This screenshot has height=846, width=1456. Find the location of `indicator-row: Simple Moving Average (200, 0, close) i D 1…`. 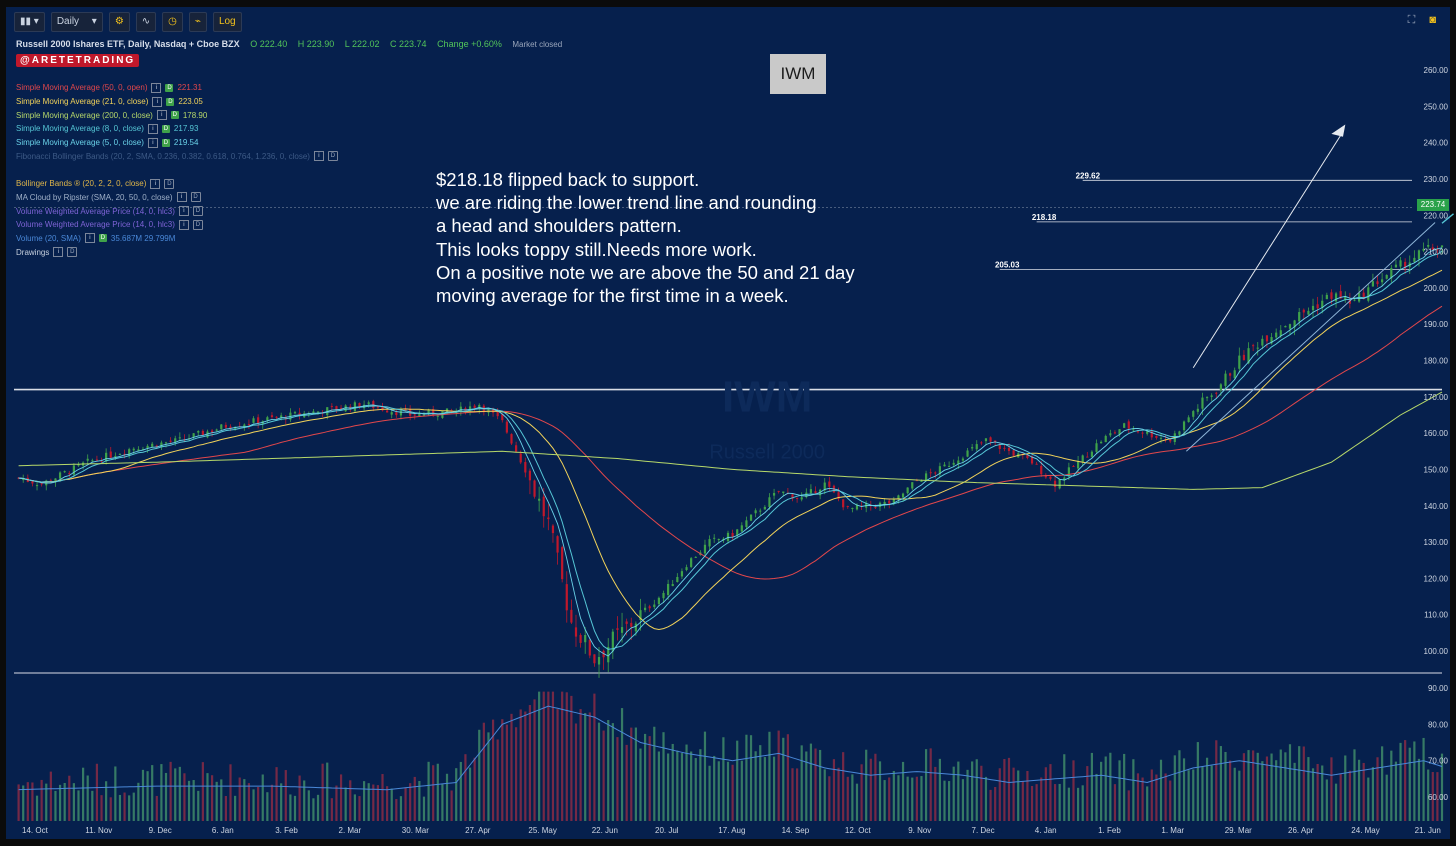

indicator-row: Simple Moving Average (200, 0, close) i D 1… is located at coordinates (177, 115).